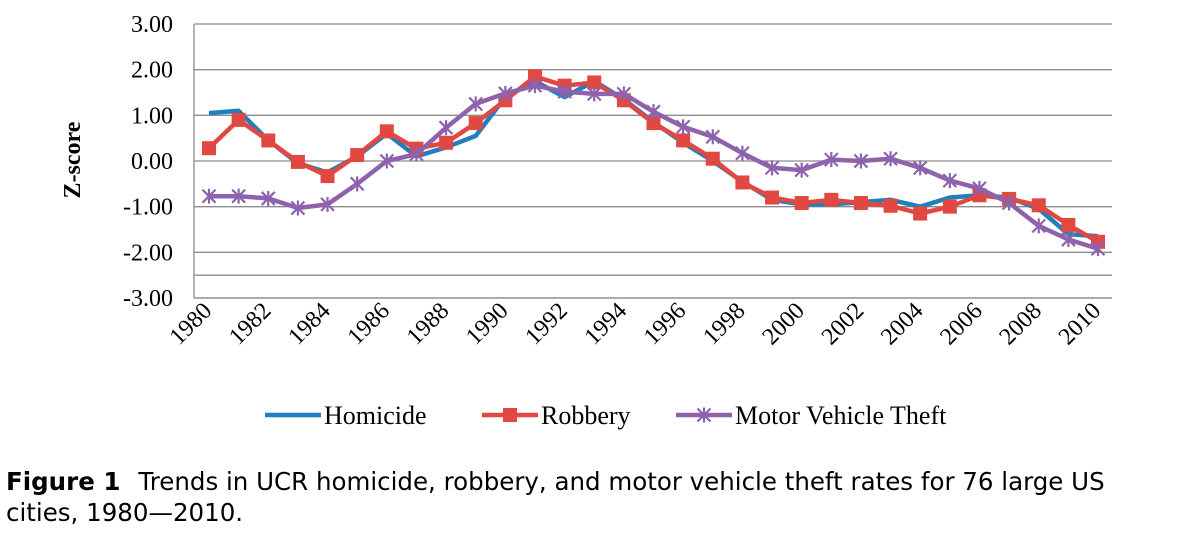 Image resolution: width=1178 pixels, height=535 pixels. What do you see at coordinates (309, 324) in the screenshot?
I see `x-tick-label: 1984` at bounding box center [309, 324].